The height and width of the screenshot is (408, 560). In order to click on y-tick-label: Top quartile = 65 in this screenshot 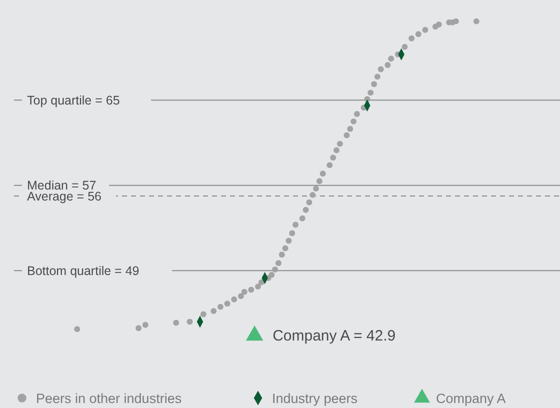, I will do `click(73, 101)`.